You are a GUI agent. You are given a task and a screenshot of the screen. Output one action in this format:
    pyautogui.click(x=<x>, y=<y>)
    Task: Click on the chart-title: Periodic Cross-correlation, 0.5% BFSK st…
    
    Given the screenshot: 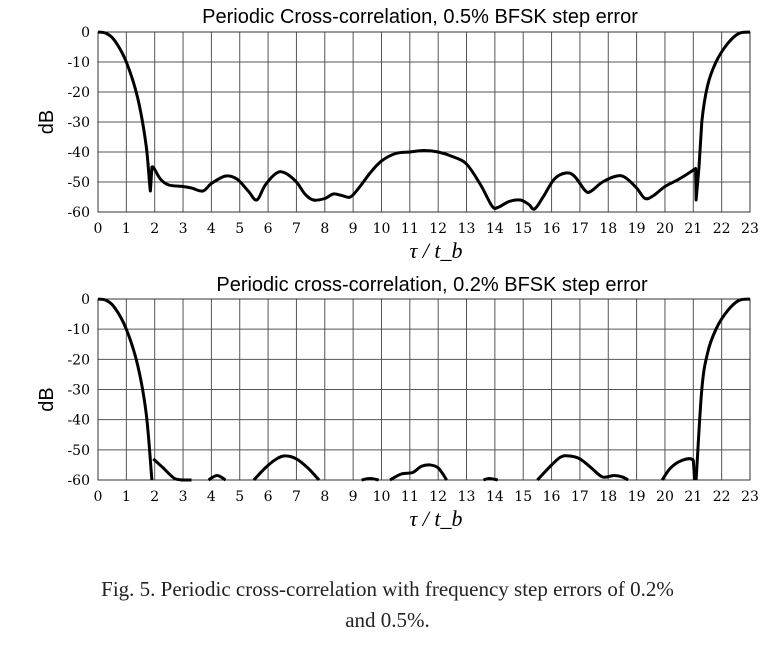 What is the action you would take?
    pyautogui.click(x=420, y=17)
    